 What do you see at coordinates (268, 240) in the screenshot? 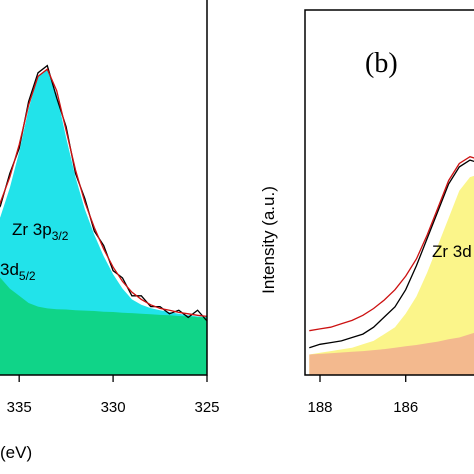
I see `y-axis-label: Intensity (a.u.)` at bounding box center [268, 240].